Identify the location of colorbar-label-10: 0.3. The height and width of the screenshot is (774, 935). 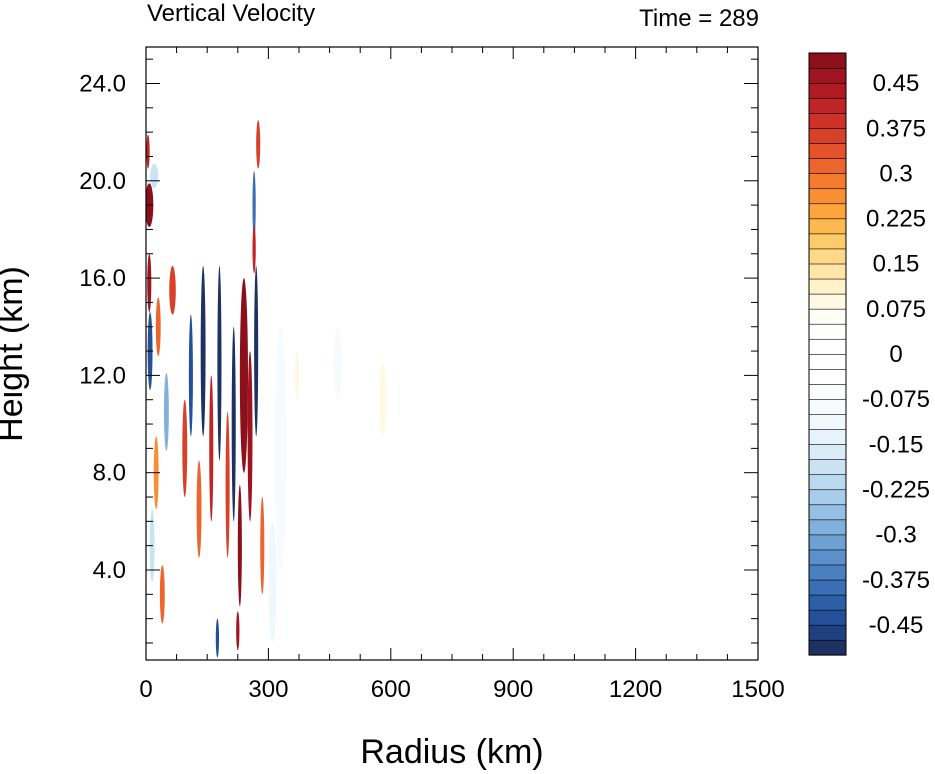
(895, 173).